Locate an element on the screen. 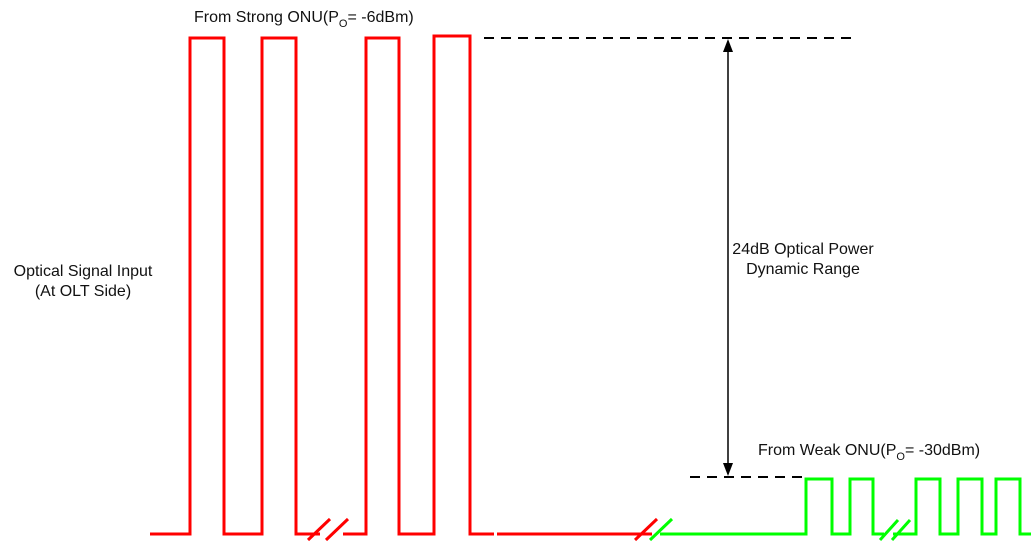  dynamic-range-label-line2: Dynamic Range is located at coordinates (803, 269).